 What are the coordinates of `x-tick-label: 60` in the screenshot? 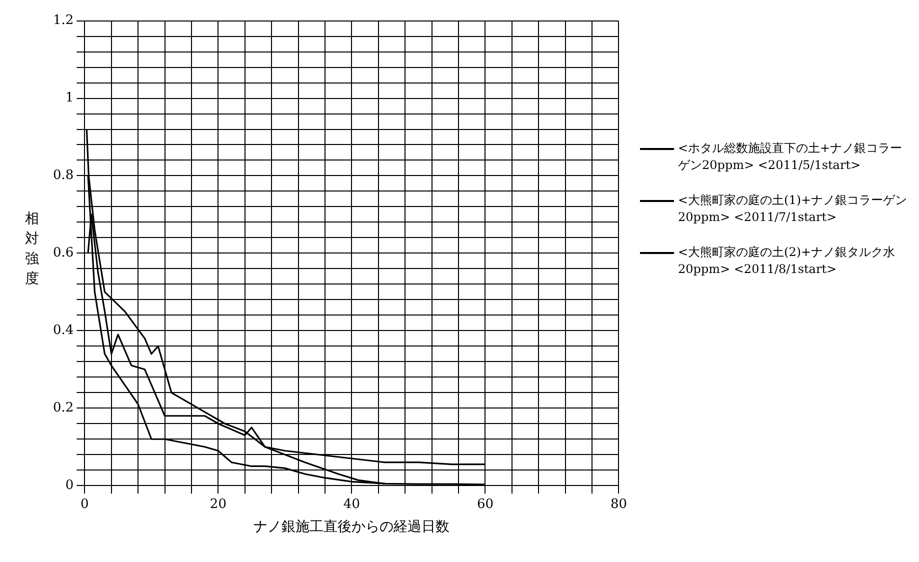 It's located at (485, 504).